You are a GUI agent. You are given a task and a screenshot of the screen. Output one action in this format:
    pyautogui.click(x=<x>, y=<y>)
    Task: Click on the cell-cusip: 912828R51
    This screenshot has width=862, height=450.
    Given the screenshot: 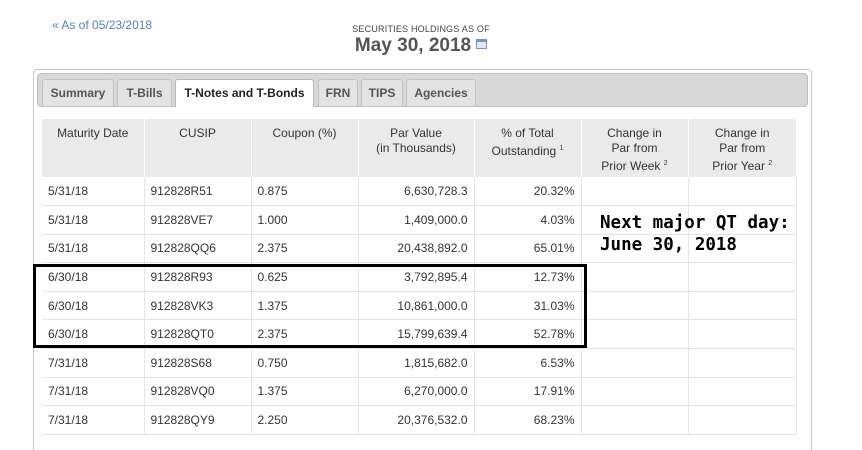 What is the action you would take?
    pyautogui.click(x=198, y=192)
    